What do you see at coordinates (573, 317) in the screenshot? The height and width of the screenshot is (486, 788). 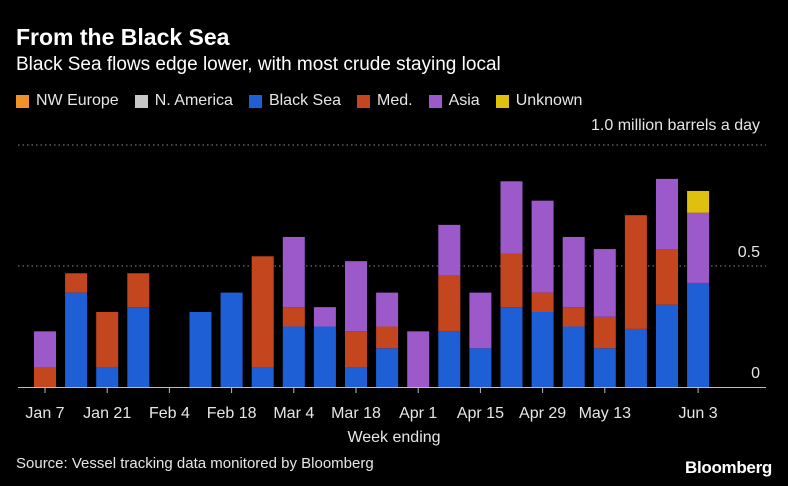 I see `bar-may-6-med` at bounding box center [573, 317].